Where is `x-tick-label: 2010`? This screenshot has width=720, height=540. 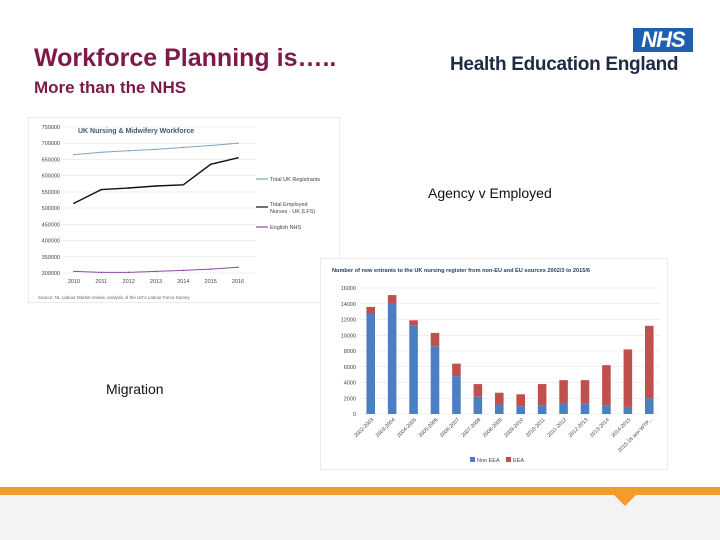
x-tick-label: 2010 is located at coordinates (74, 282).